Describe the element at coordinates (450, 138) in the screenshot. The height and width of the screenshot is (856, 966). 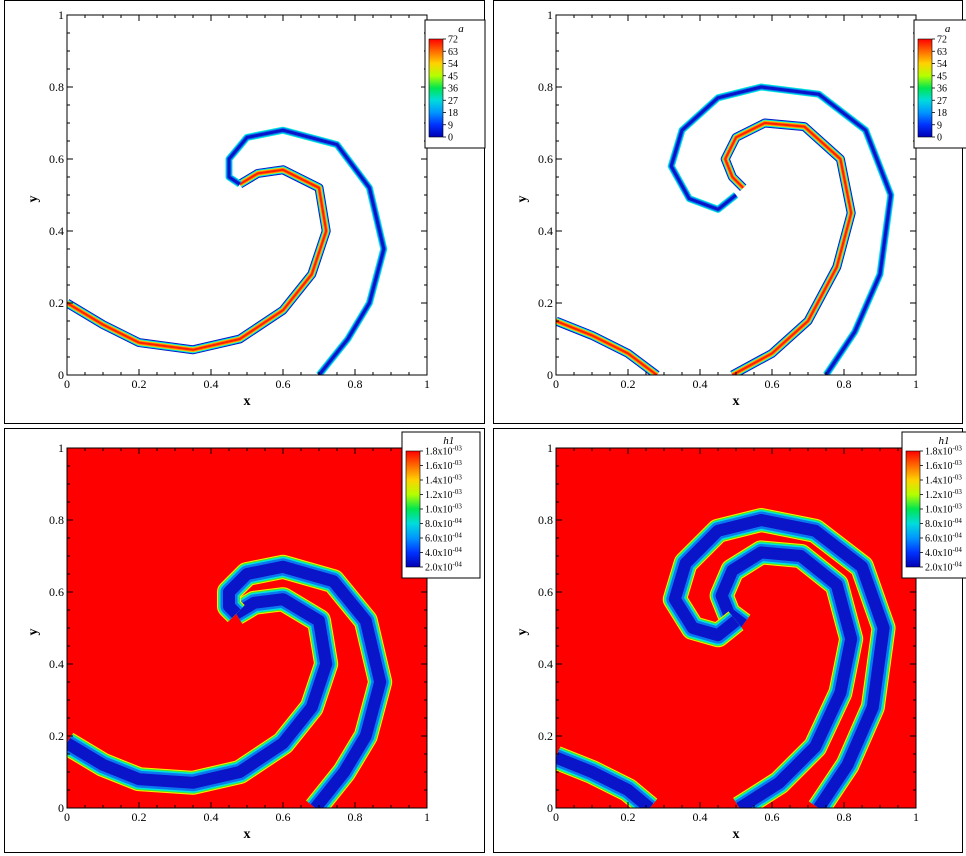
I see `colorbar-label: 0` at that location.